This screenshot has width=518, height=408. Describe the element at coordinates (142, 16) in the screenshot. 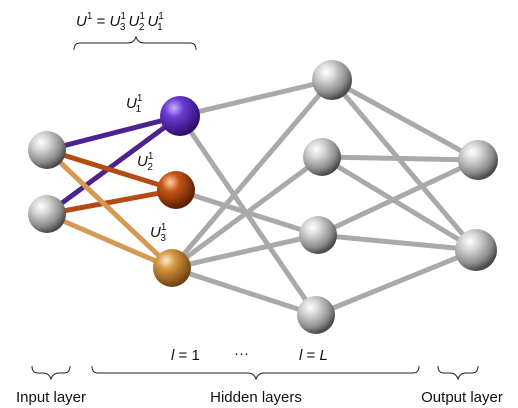

I see `eq-t2-sup: 1` at that location.